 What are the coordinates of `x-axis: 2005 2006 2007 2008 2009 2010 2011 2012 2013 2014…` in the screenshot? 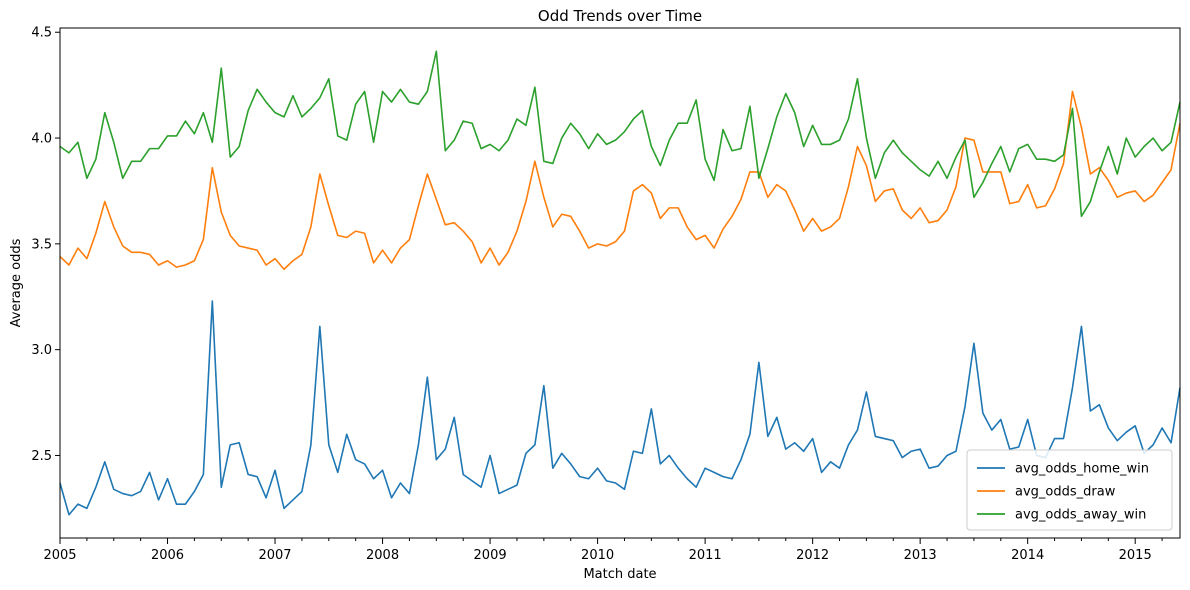 It's located at (603, 550).